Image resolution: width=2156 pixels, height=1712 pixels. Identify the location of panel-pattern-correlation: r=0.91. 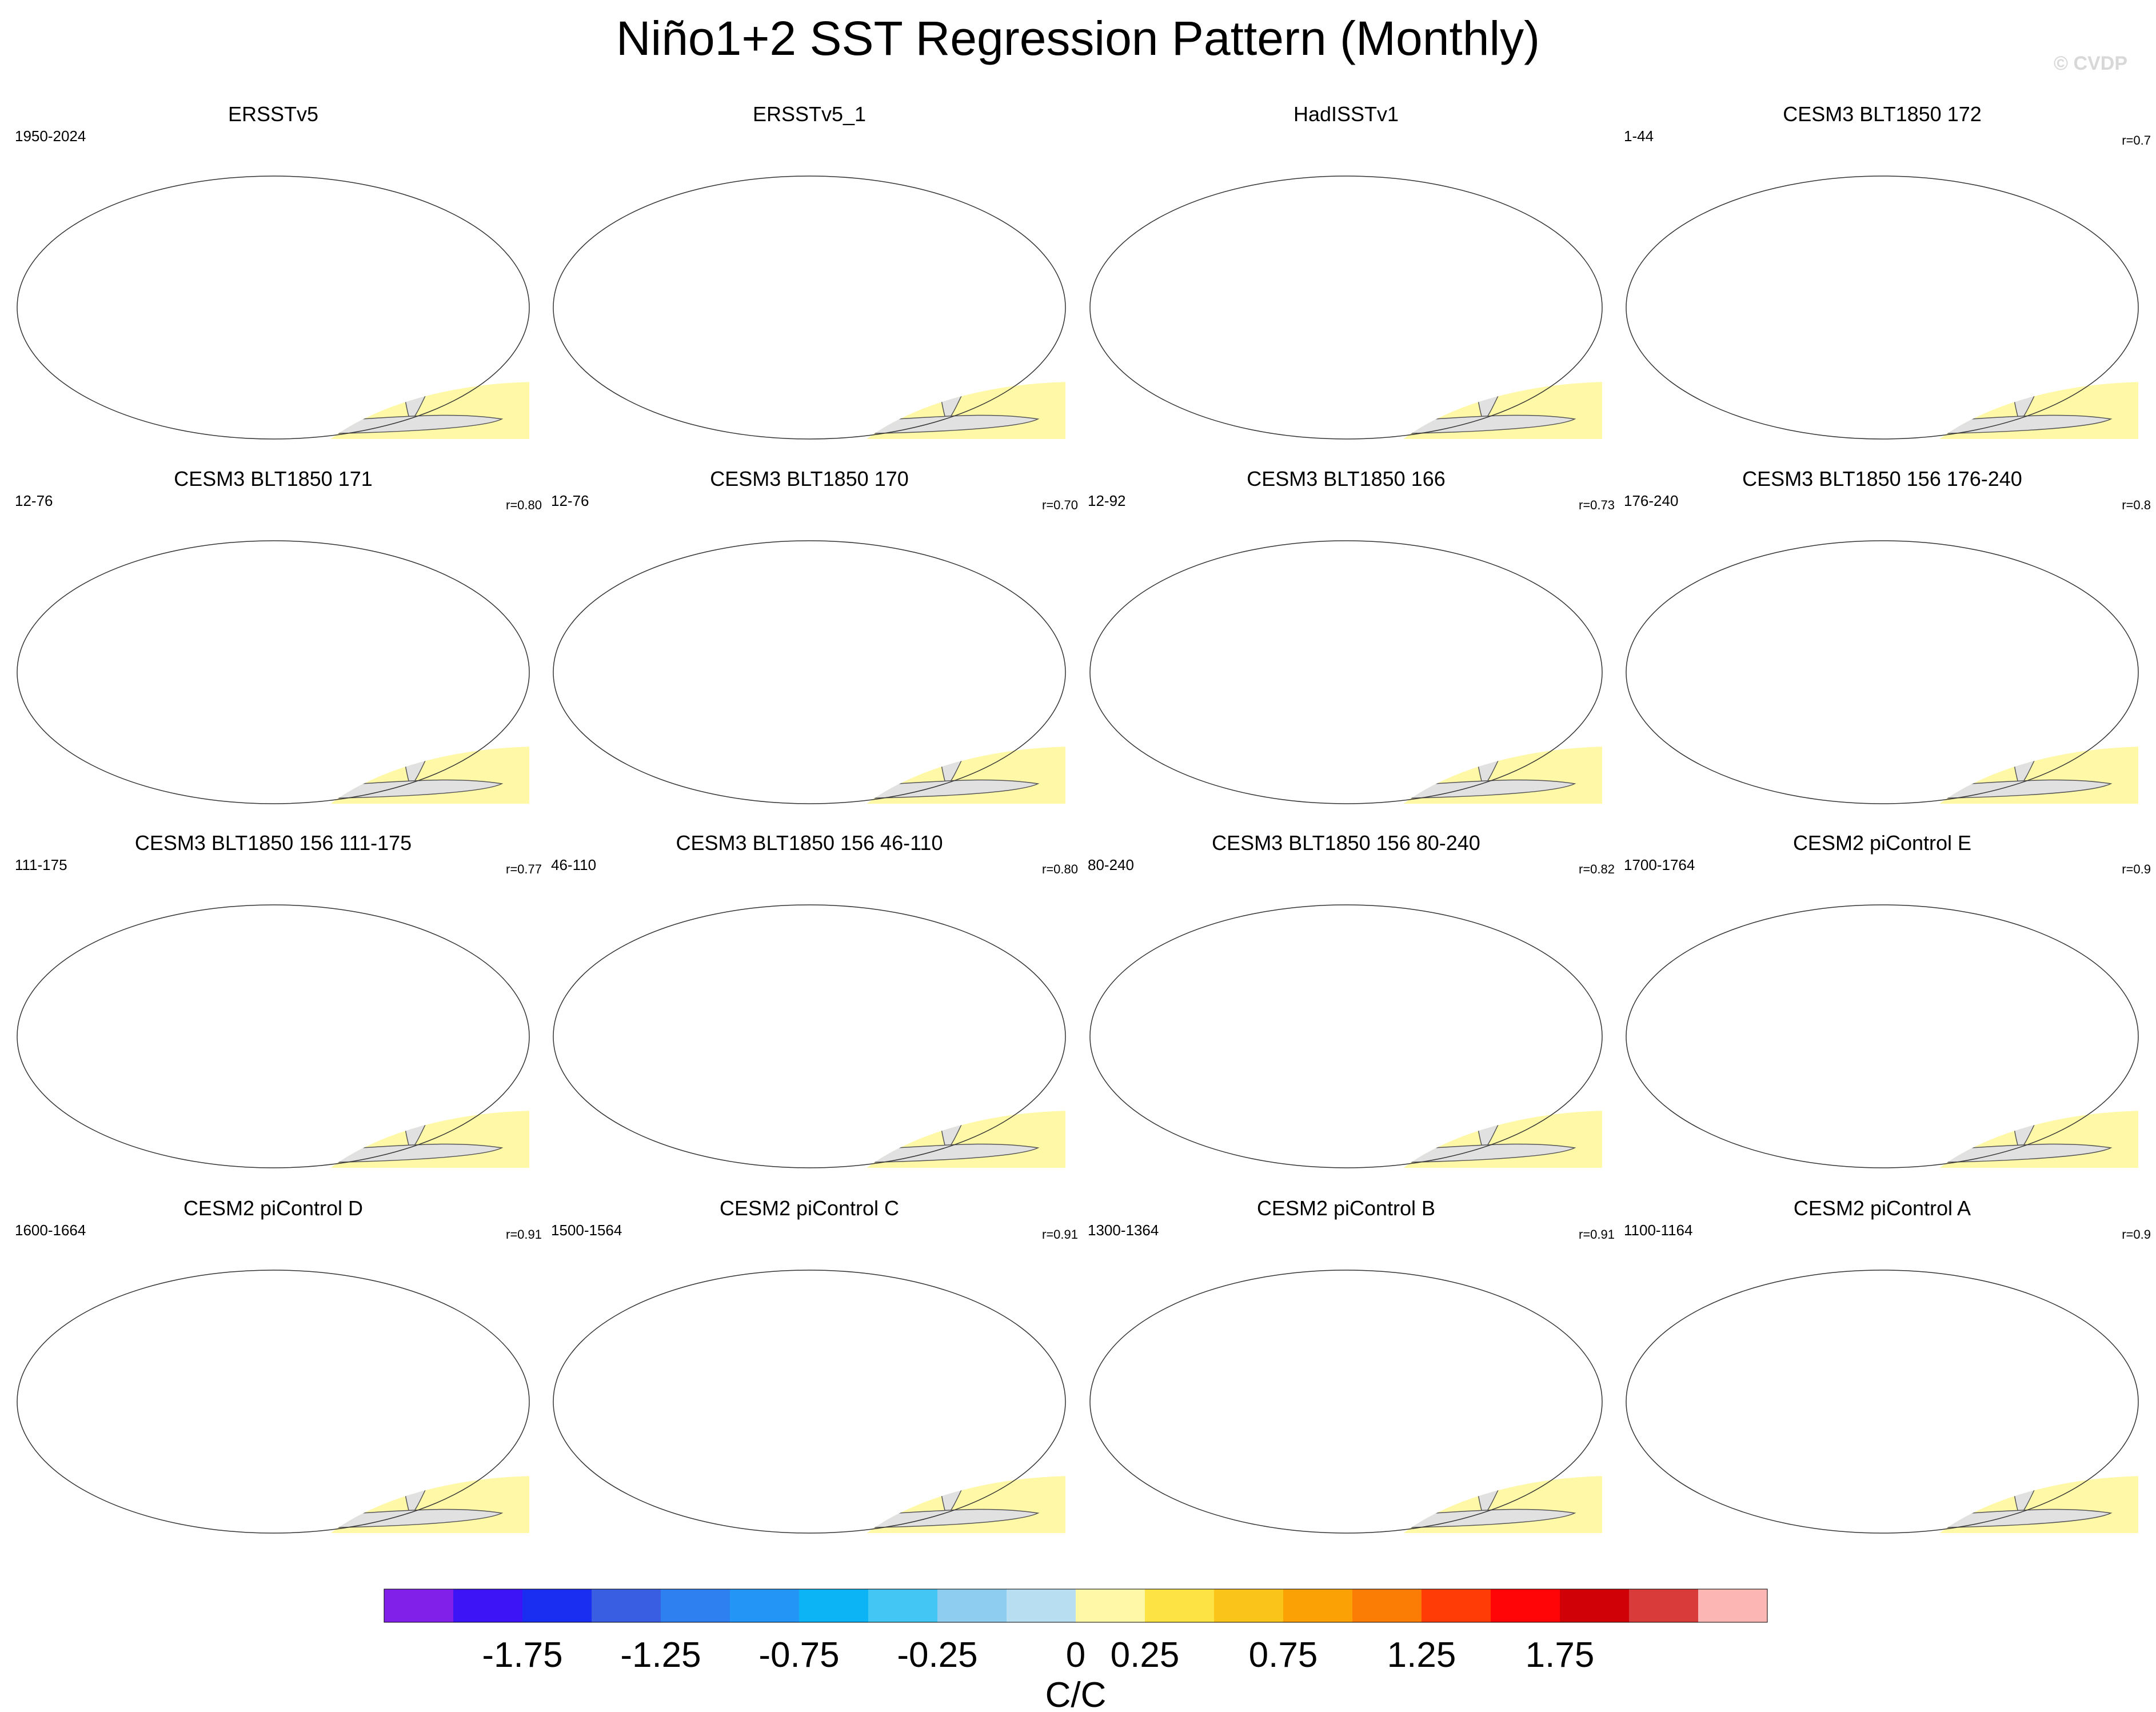
(1597, 1234).